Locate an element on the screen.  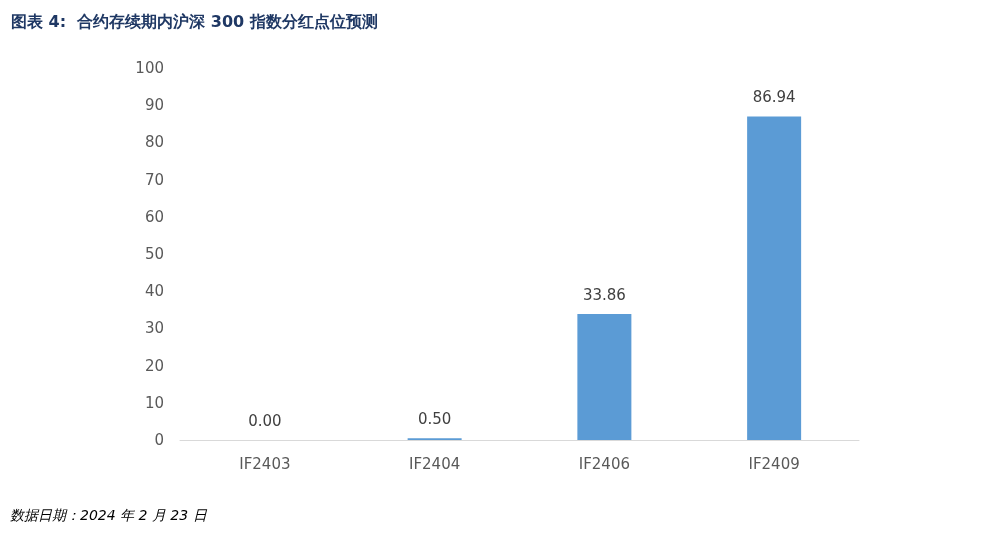
y-tick-label: 100 is located at coordinates (149, 68).